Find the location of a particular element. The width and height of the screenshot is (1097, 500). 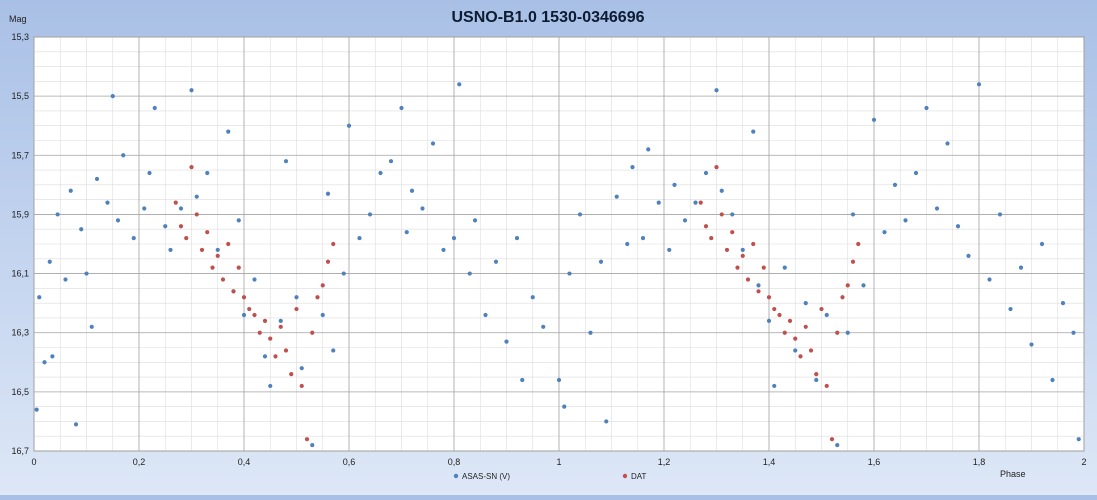

chart-title: USNO-B1.0 1530-0346696 is located at coordinates (547, 17).